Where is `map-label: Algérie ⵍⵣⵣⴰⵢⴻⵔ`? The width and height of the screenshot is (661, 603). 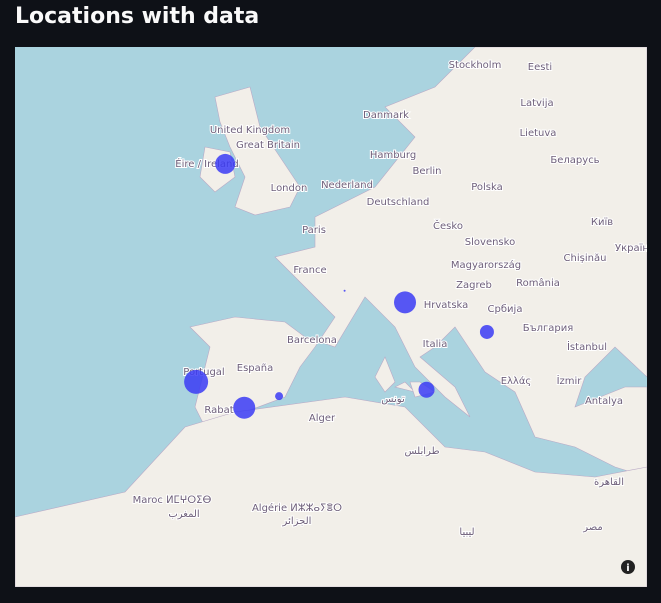 map-label: Algérie ⵍⵣⵣⴰⵢⴻⵔ is located at coordinates (297, 508).